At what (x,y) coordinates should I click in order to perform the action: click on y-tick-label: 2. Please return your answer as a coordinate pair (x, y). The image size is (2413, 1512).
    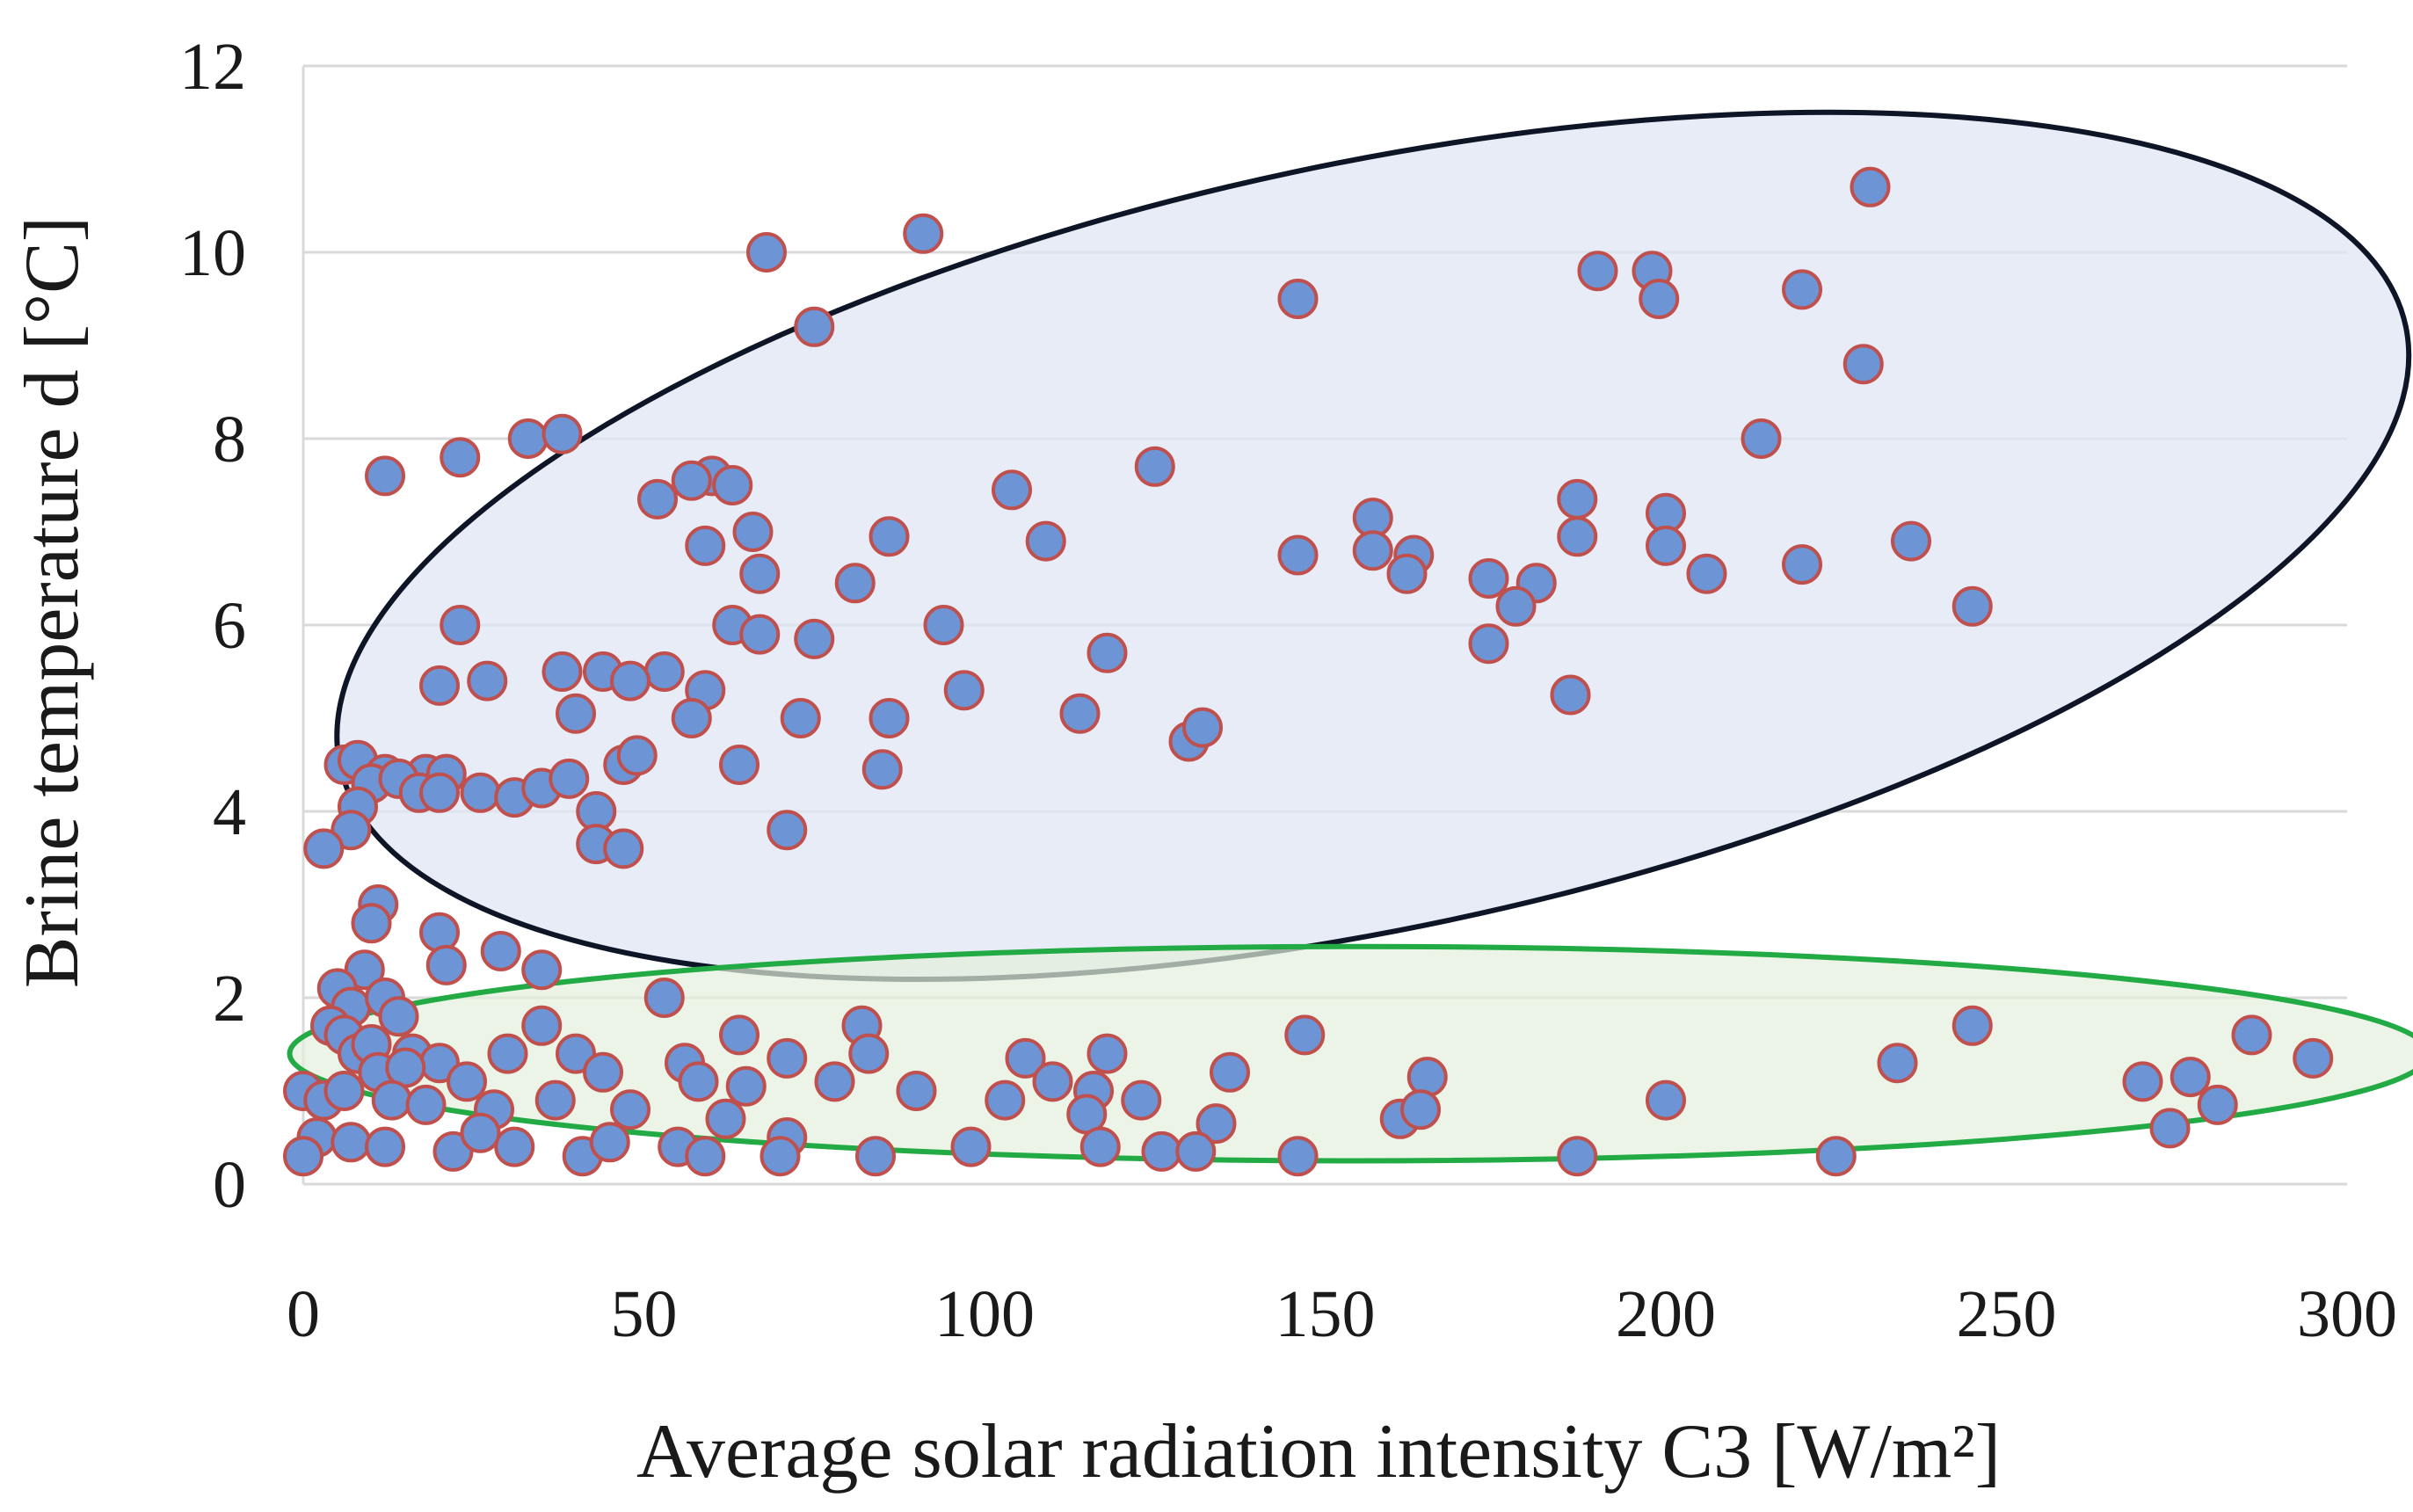
    Looking at the image, I should click on (230, 999).